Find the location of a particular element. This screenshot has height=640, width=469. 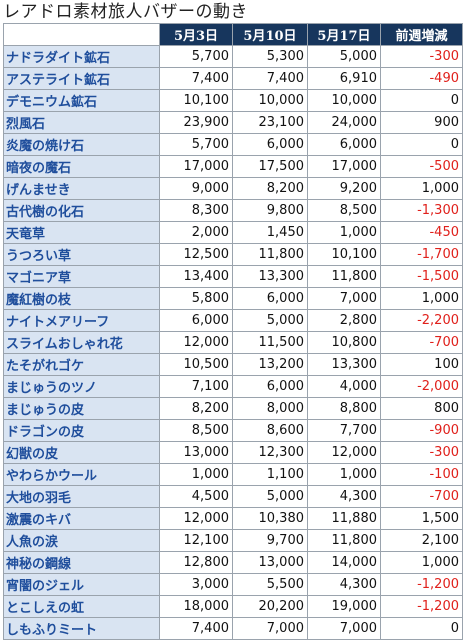

price-may17-cell: 10,800 is located at coordinates (344, 342).